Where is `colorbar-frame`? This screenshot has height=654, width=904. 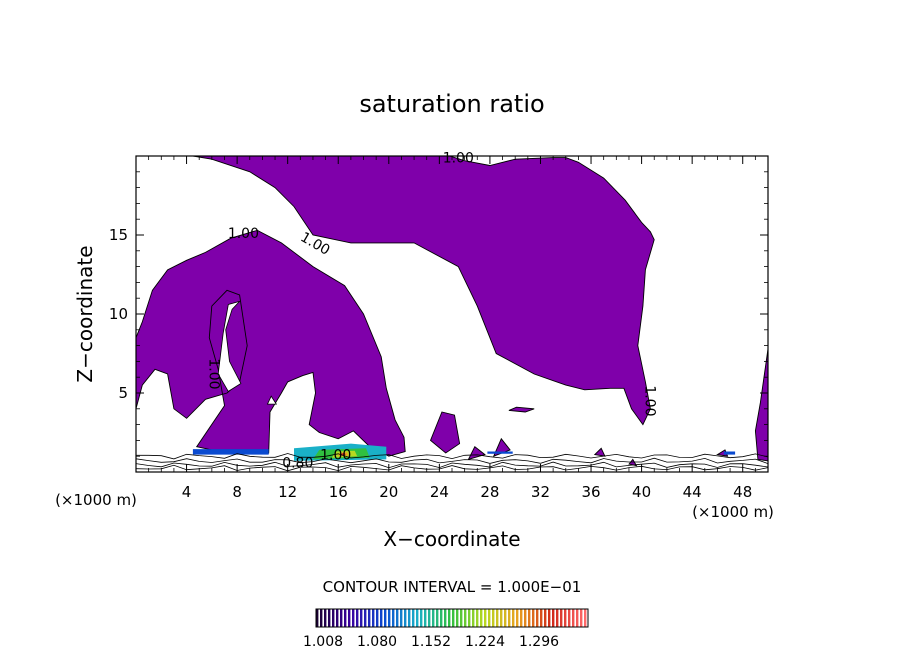 colorbar-frame is located at coordinates (452, 618).